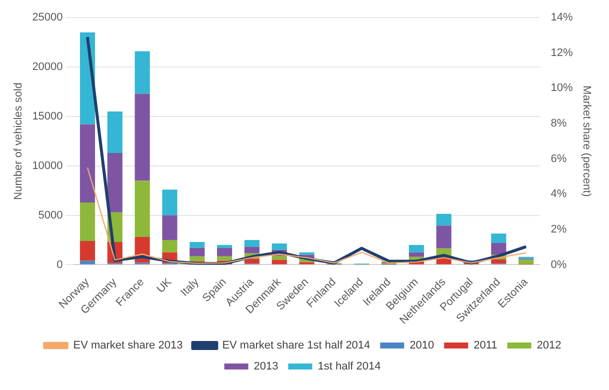  Describe the element at coordinates (558, 264) in the screenshot. I see `y2-tick-label: 0%` at that location.